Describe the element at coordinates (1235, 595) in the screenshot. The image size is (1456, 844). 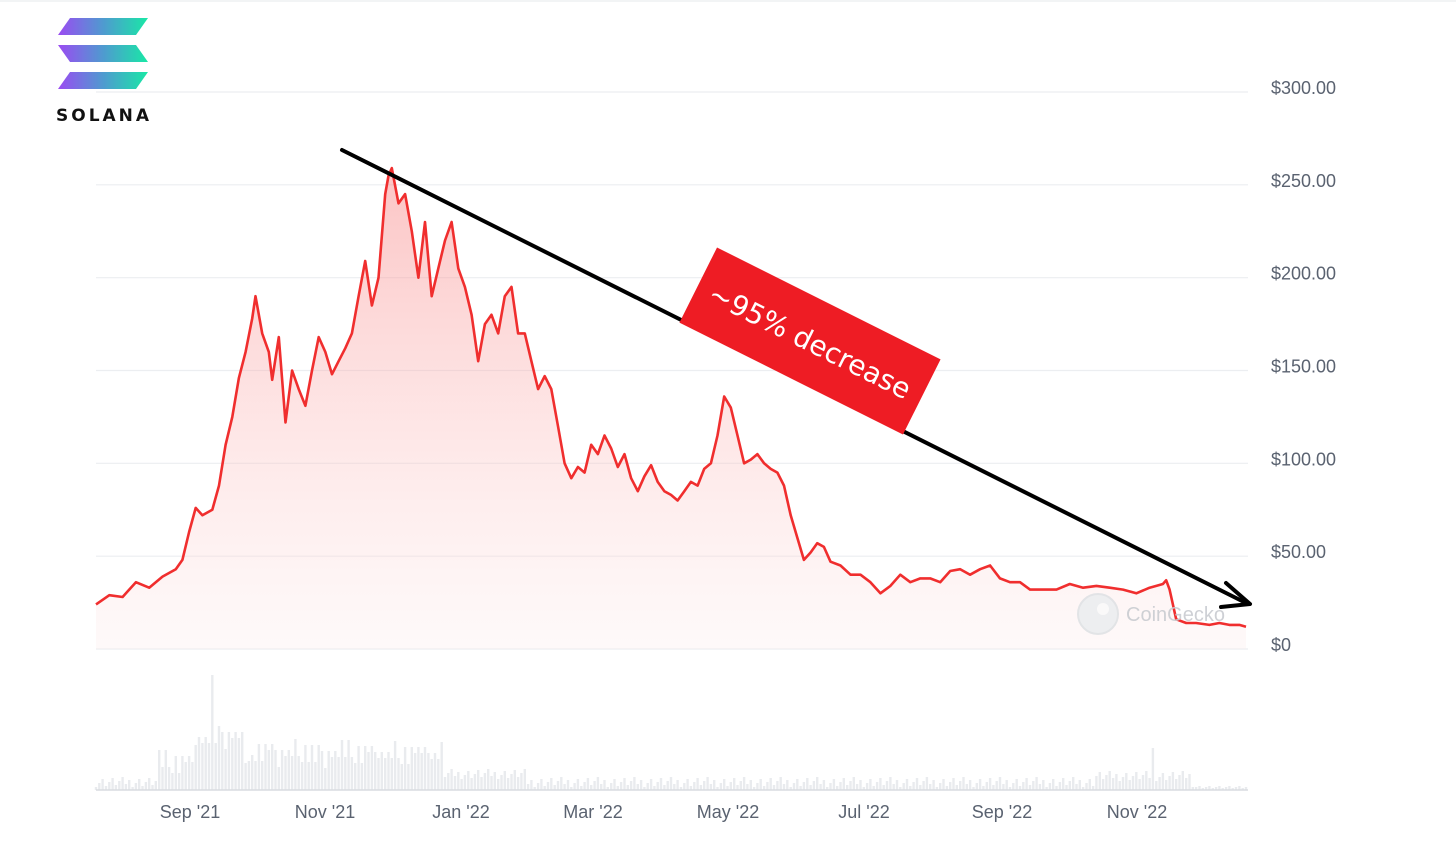
I see `arrow-head` at that location.